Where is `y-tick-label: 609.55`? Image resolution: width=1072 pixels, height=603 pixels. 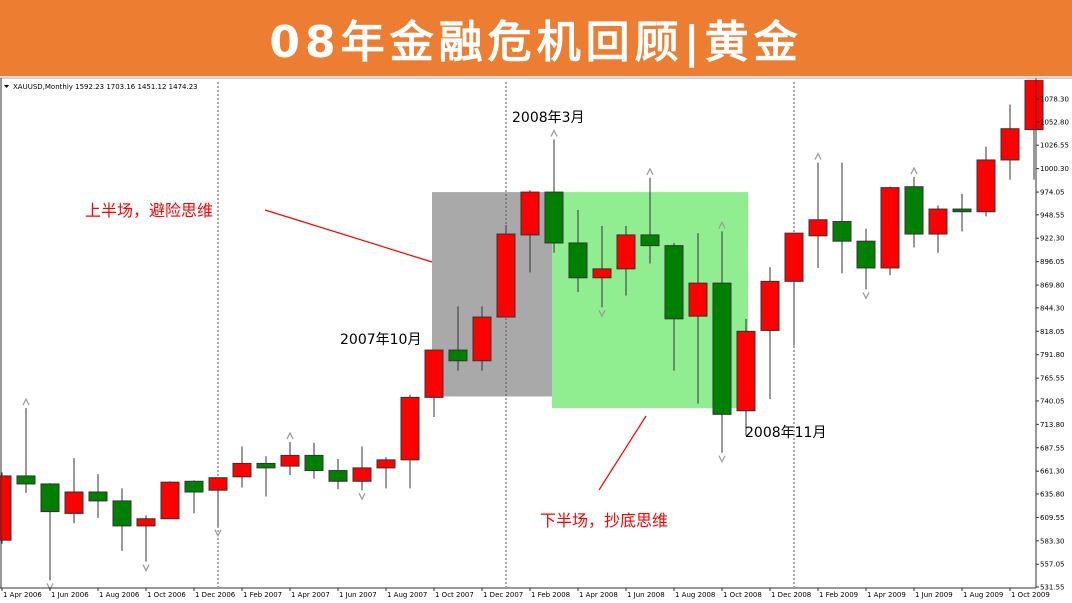
y-tick-label: 609.55 is located at coordinates (1052, 518).